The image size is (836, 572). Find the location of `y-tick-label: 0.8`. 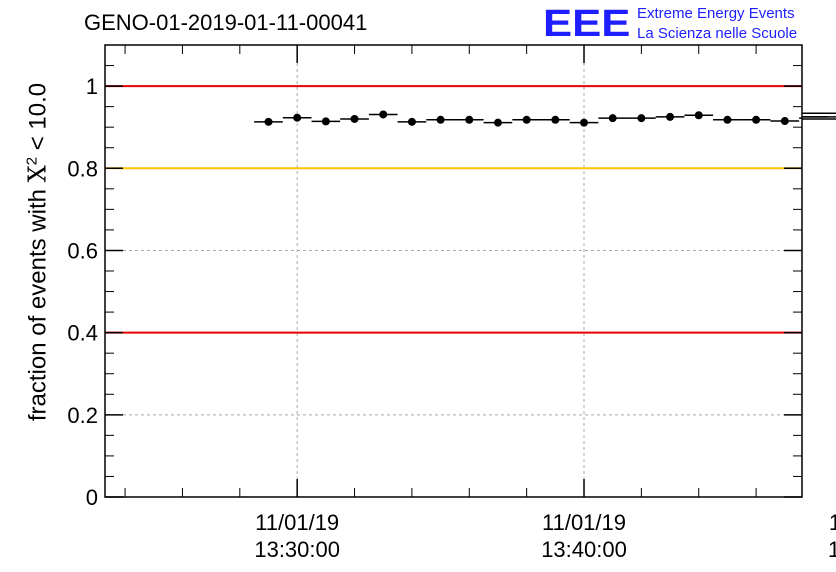

y-tick-label: 0.8 is located at coordinates (82, 168).